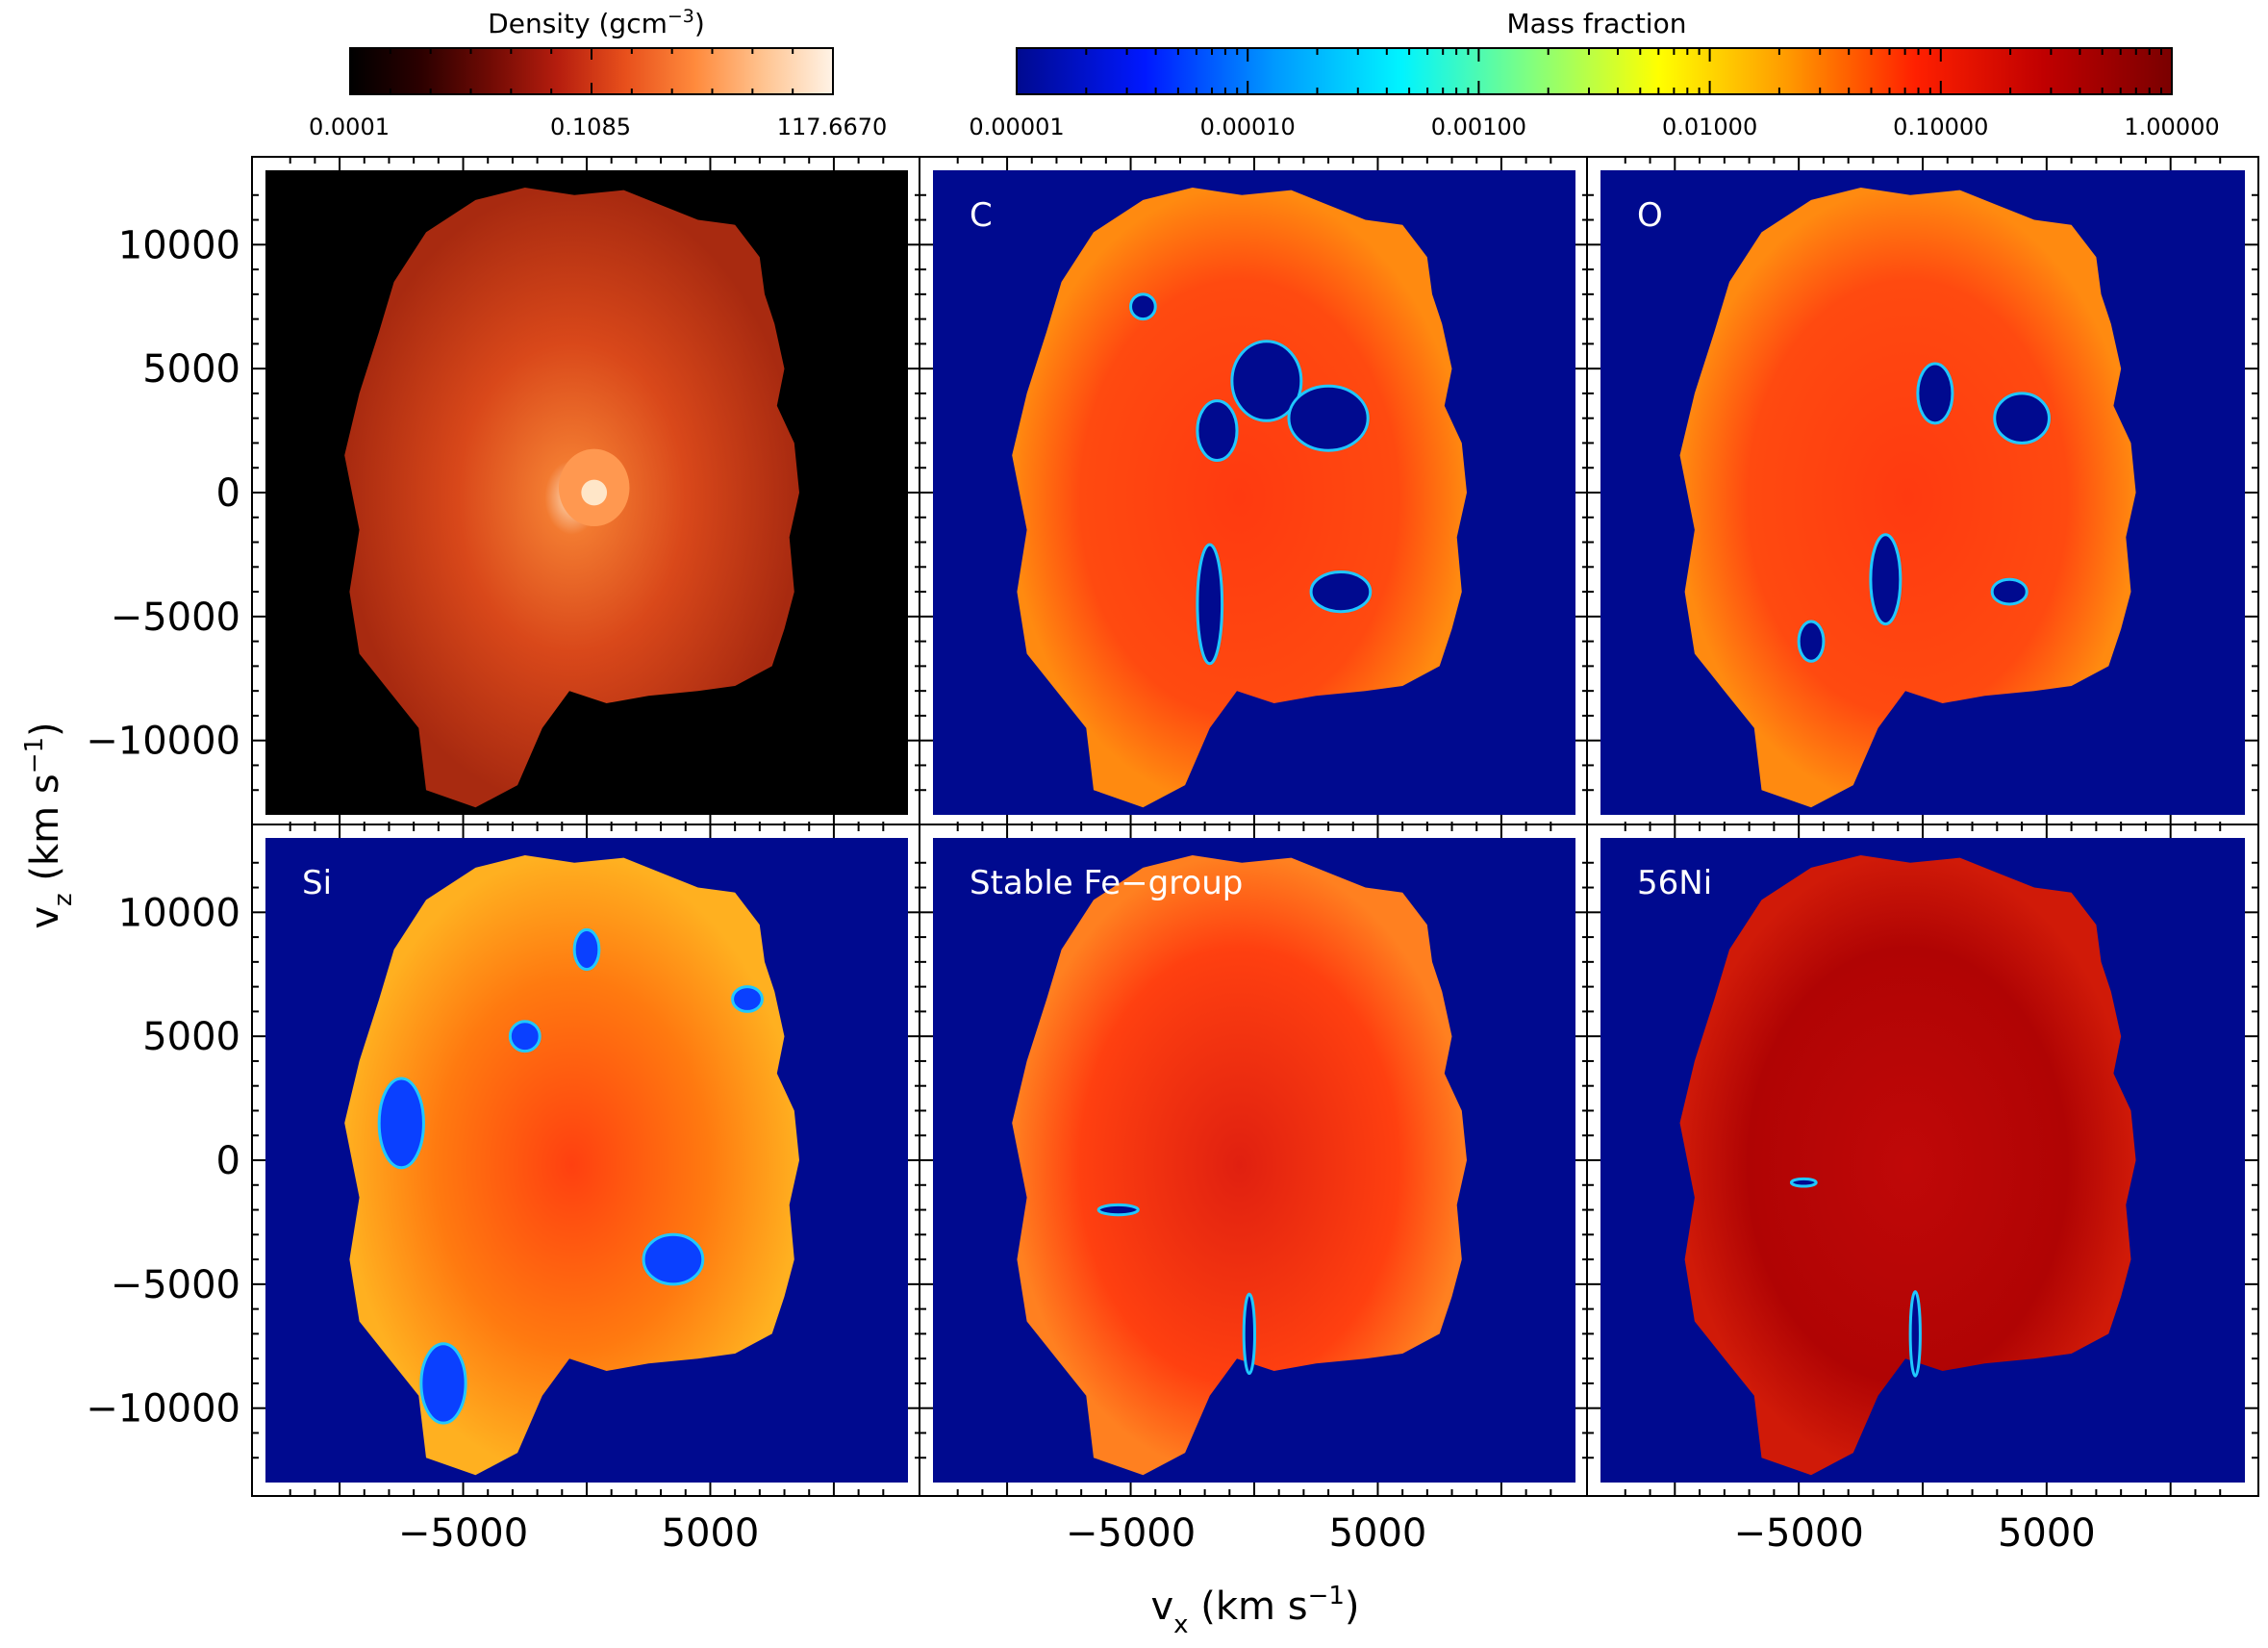 The width and height of the screenshot is (2268, 1648). Describe the element at coordinates (1254, 1610) in the screenshot. I see `x-axis-label: vx (km s−1)` at that location.